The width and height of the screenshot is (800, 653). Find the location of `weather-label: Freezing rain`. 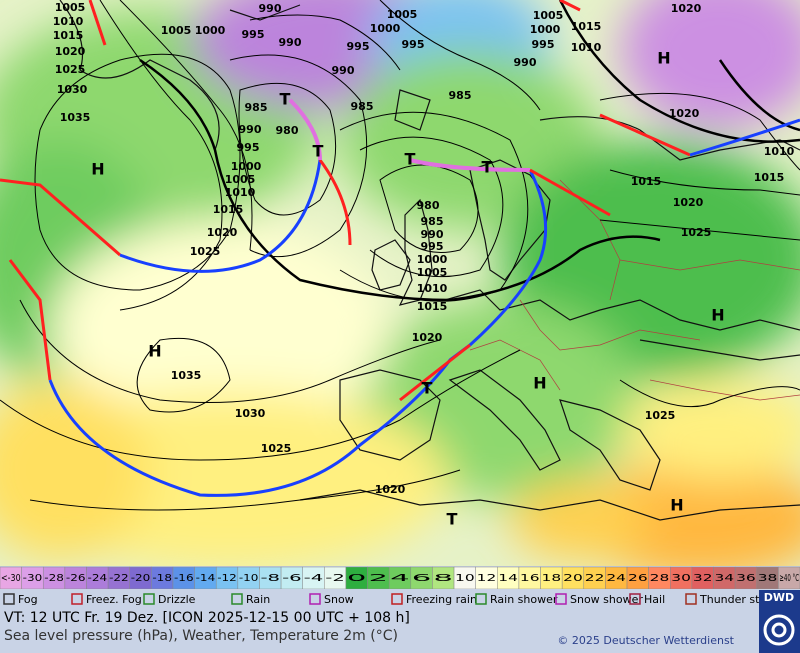

weather-label: Freezing rain is located at coordinates (441, 599).